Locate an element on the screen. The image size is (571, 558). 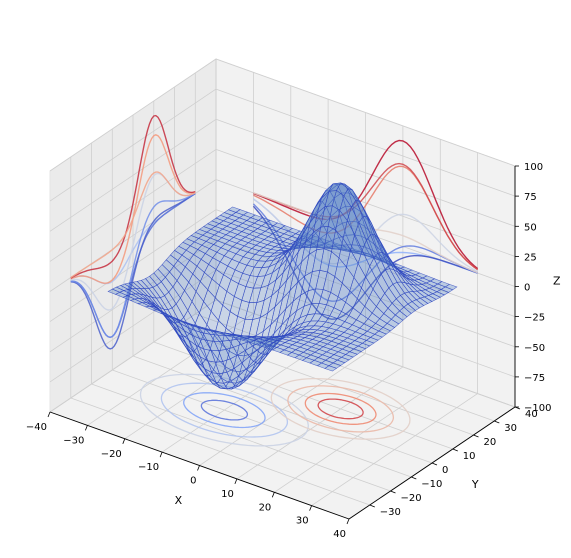
z-axis-label: Z is located at coordinates (557, 281).